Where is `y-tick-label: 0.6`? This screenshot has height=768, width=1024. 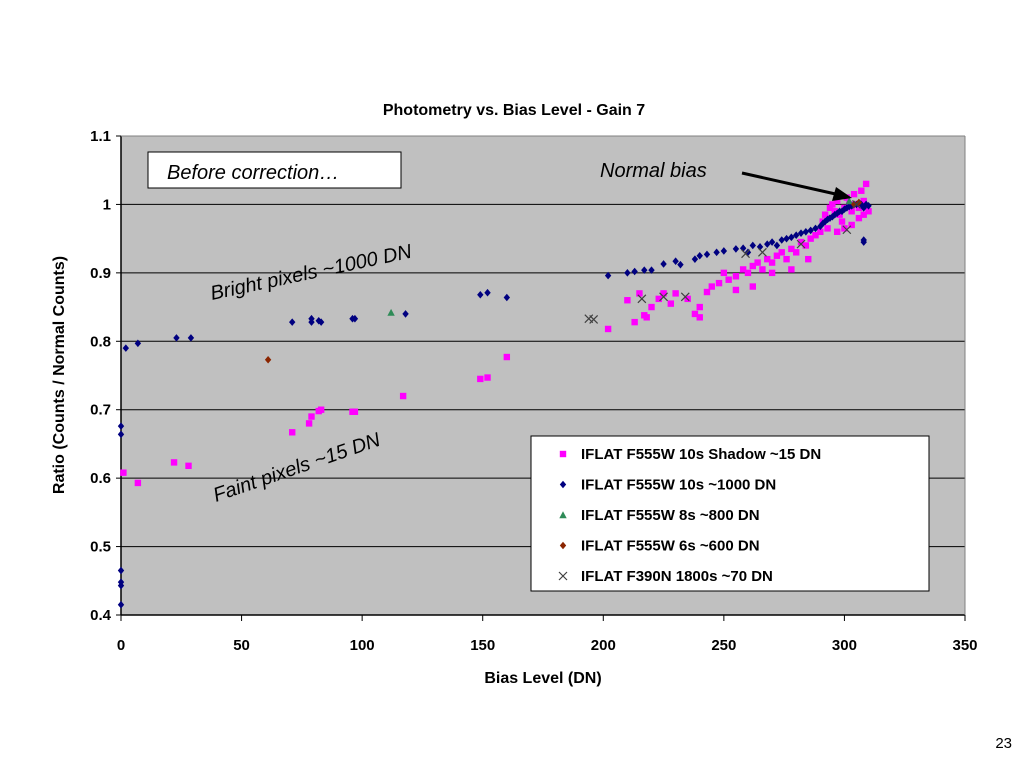
y-tick-label: 0.6 is located at coordinates (100, 478).